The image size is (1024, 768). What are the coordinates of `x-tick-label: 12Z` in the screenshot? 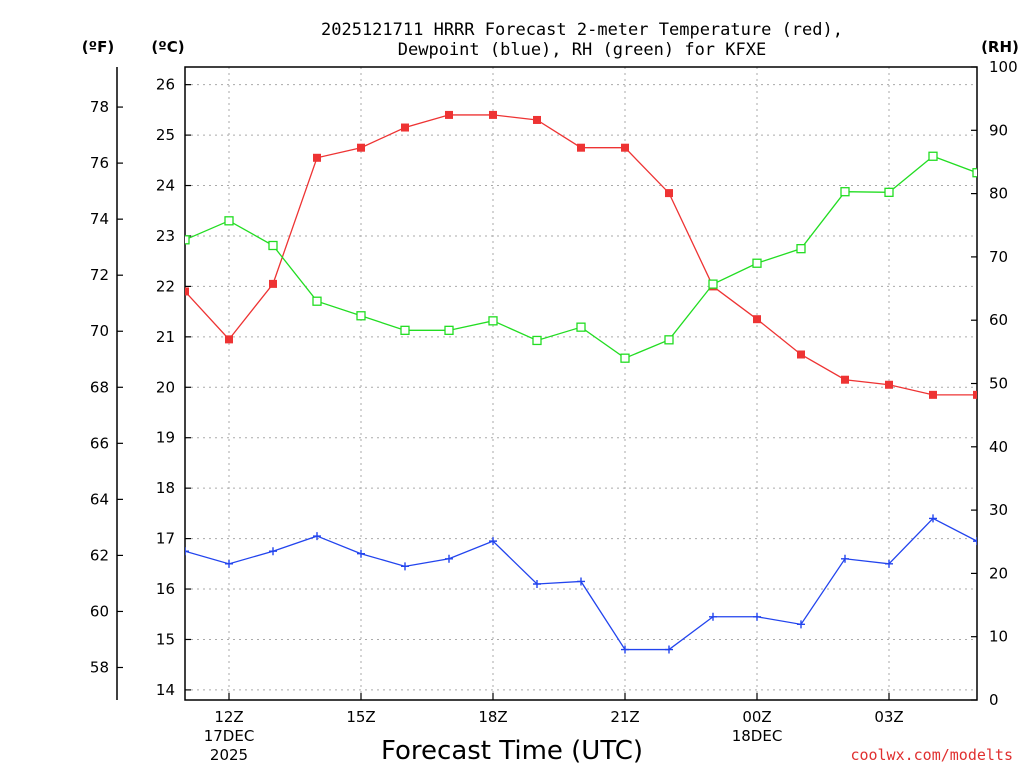 It's located at (228, 717).